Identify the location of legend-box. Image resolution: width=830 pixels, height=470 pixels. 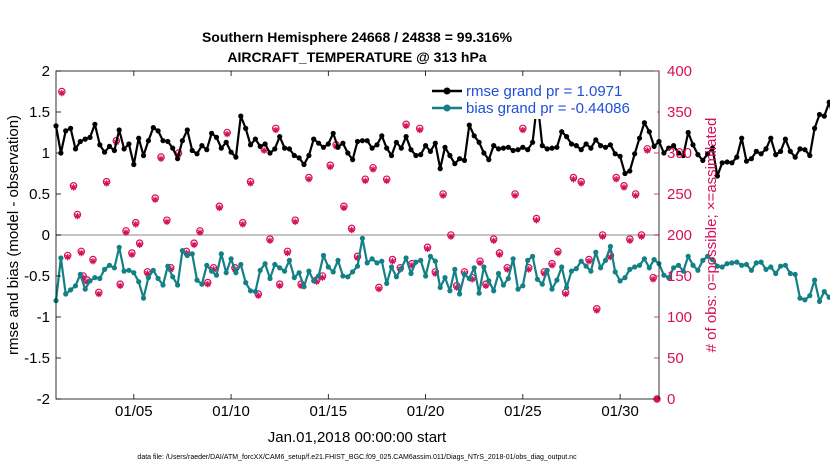
(542, 98).